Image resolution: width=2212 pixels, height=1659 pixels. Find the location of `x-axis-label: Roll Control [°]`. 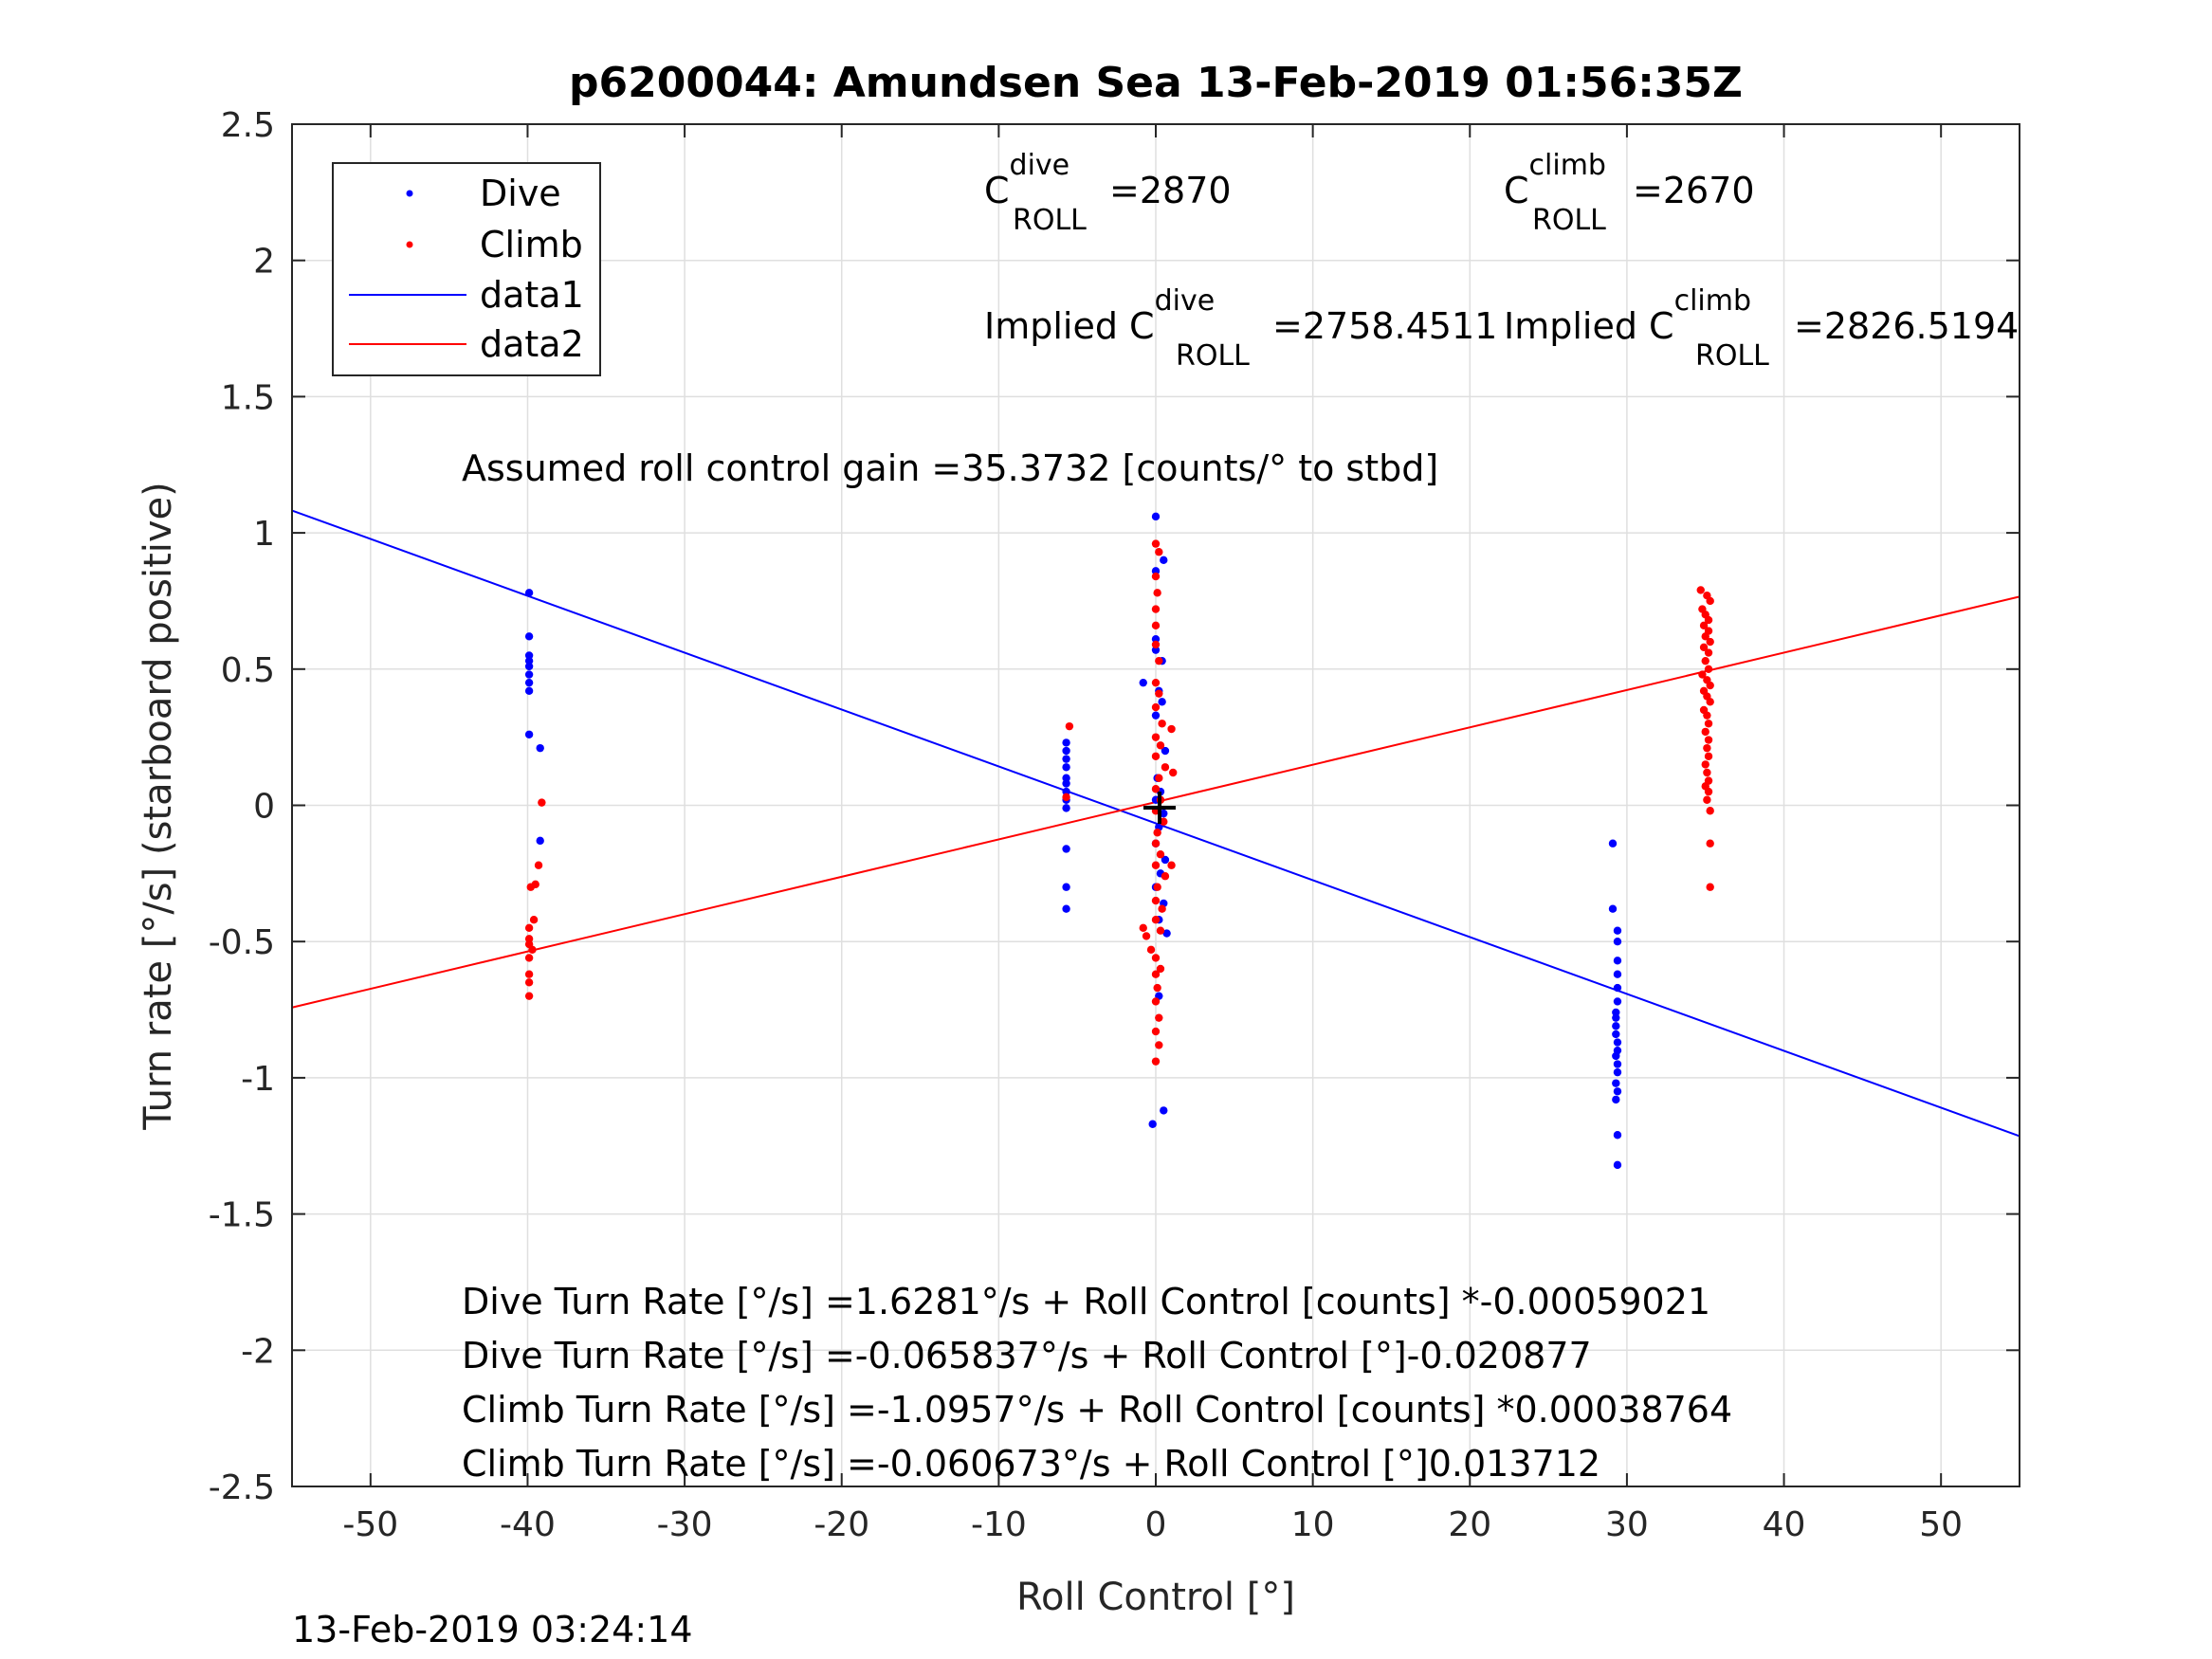

x-axis-label: Roll Control [°] is located at coordinates (1155, 1597).